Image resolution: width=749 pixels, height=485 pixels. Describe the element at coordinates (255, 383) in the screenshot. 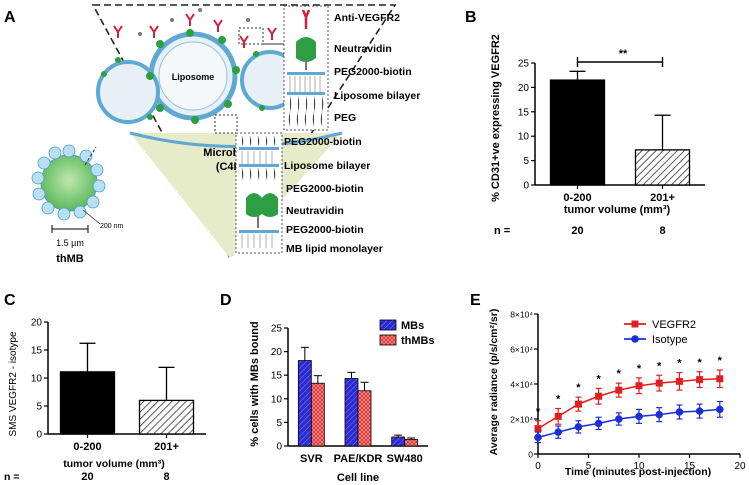

I see `d-ylabel: % cells with MBs bound` at that location.